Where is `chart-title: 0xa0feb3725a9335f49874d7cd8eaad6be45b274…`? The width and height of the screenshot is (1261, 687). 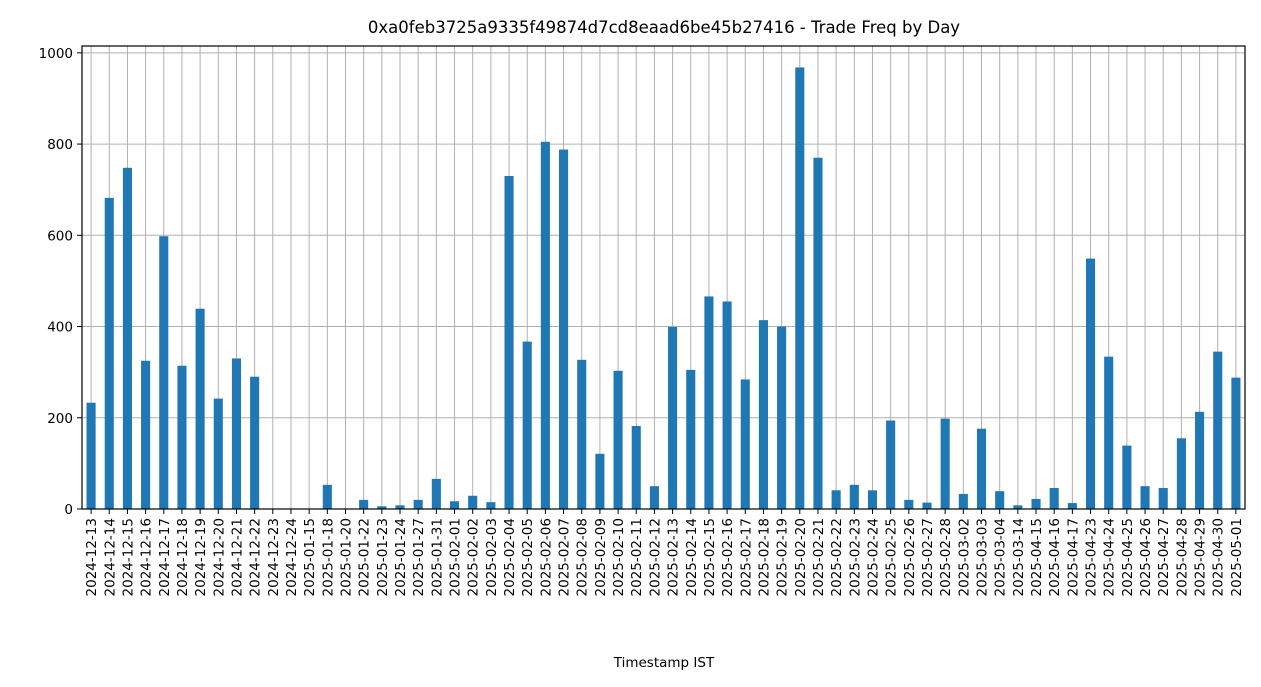
chart-title: 0xa0feb3725a9335f49874d7cd8eaad6be45b274… is located at coordinates (664, 27).